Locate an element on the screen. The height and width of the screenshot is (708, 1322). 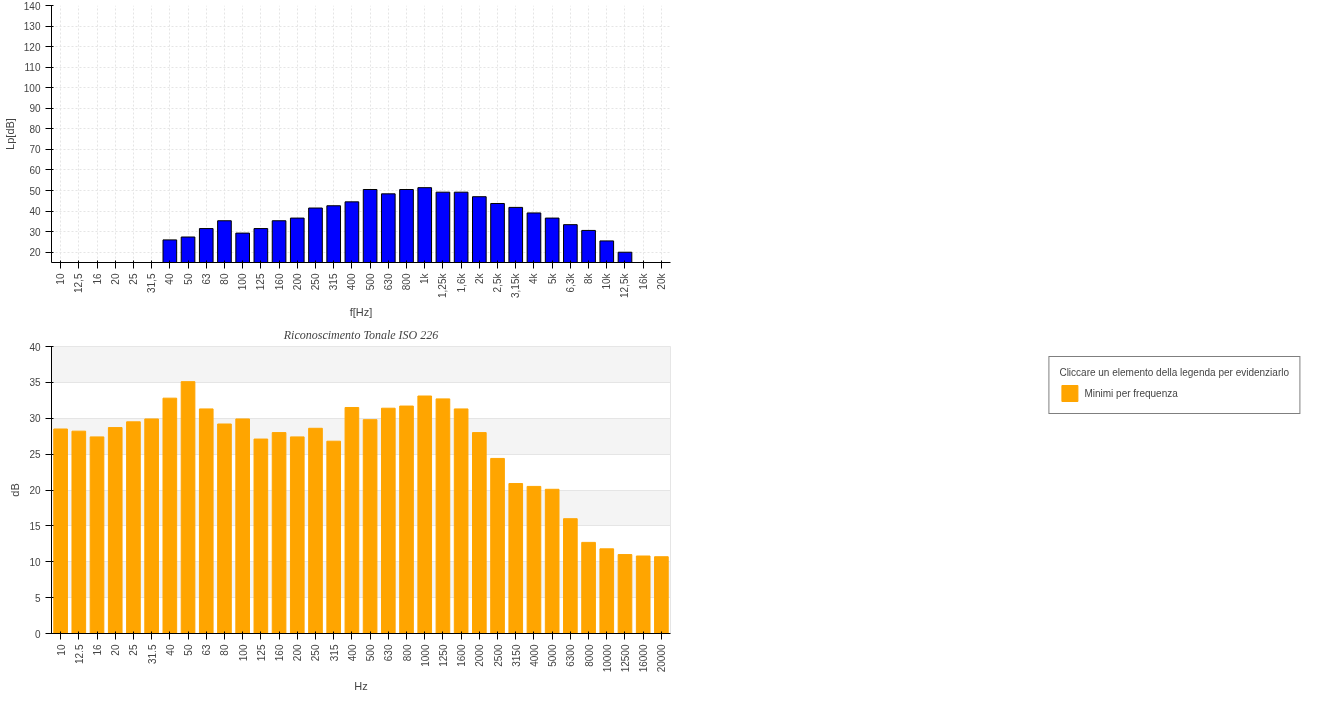
x-tick-label: 16 is located at coordinates (98, 650).